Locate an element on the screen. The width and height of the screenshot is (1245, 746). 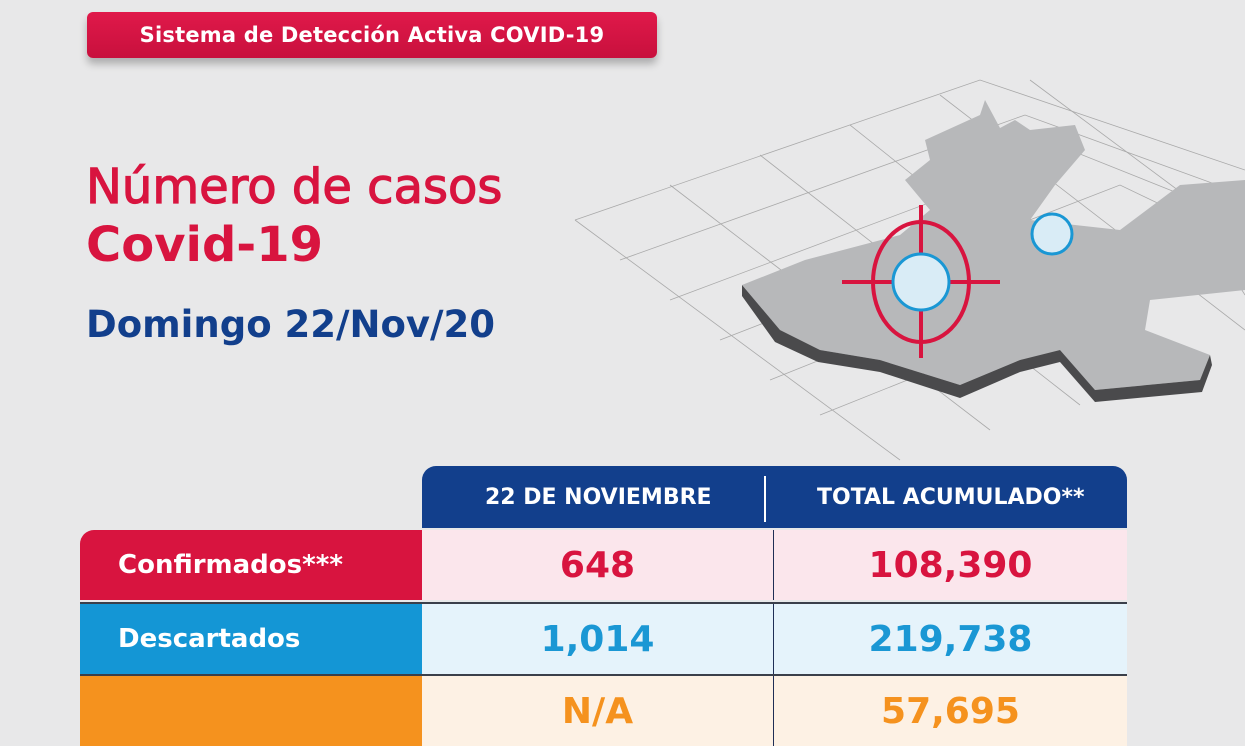
daily-value: N/A is located at coordinates (598, 711).